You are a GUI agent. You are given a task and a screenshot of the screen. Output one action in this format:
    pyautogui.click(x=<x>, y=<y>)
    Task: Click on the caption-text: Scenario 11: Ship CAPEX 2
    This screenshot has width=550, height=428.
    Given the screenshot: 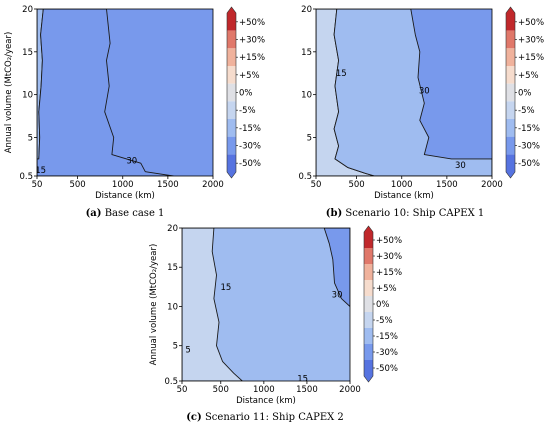 What is the action you would take?
    pyautogui.click(x=273, y=417)
    